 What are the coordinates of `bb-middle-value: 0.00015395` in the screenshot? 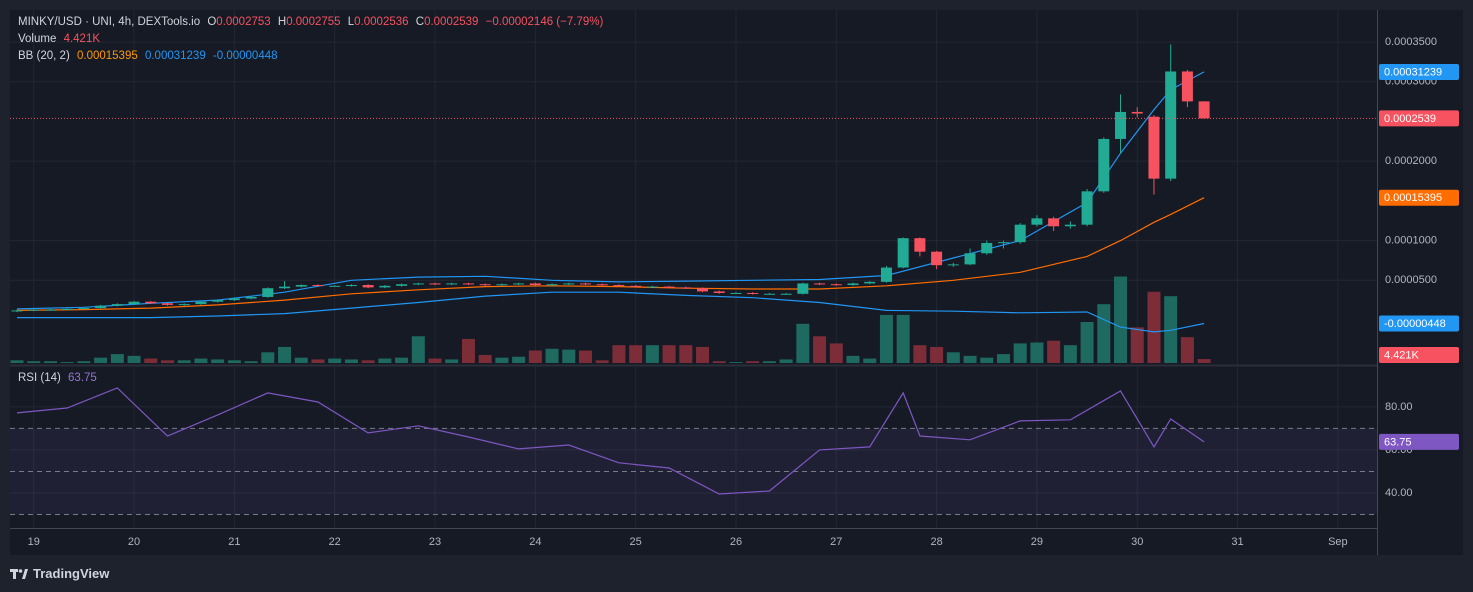 It's located at (107, 56).